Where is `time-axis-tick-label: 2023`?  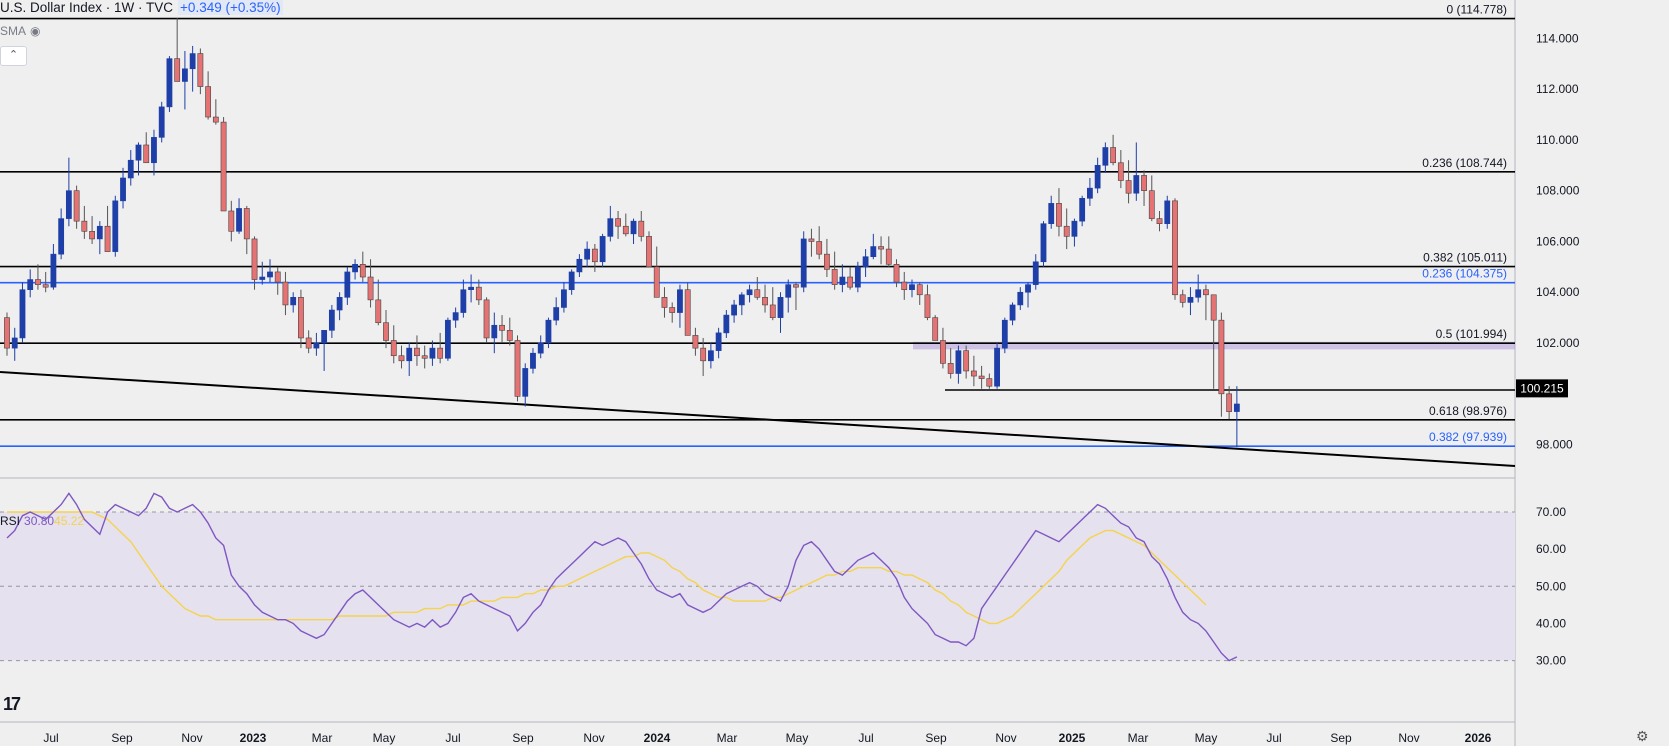
time-axis-tick-label: 2023 is located at coordinates (253, 738).